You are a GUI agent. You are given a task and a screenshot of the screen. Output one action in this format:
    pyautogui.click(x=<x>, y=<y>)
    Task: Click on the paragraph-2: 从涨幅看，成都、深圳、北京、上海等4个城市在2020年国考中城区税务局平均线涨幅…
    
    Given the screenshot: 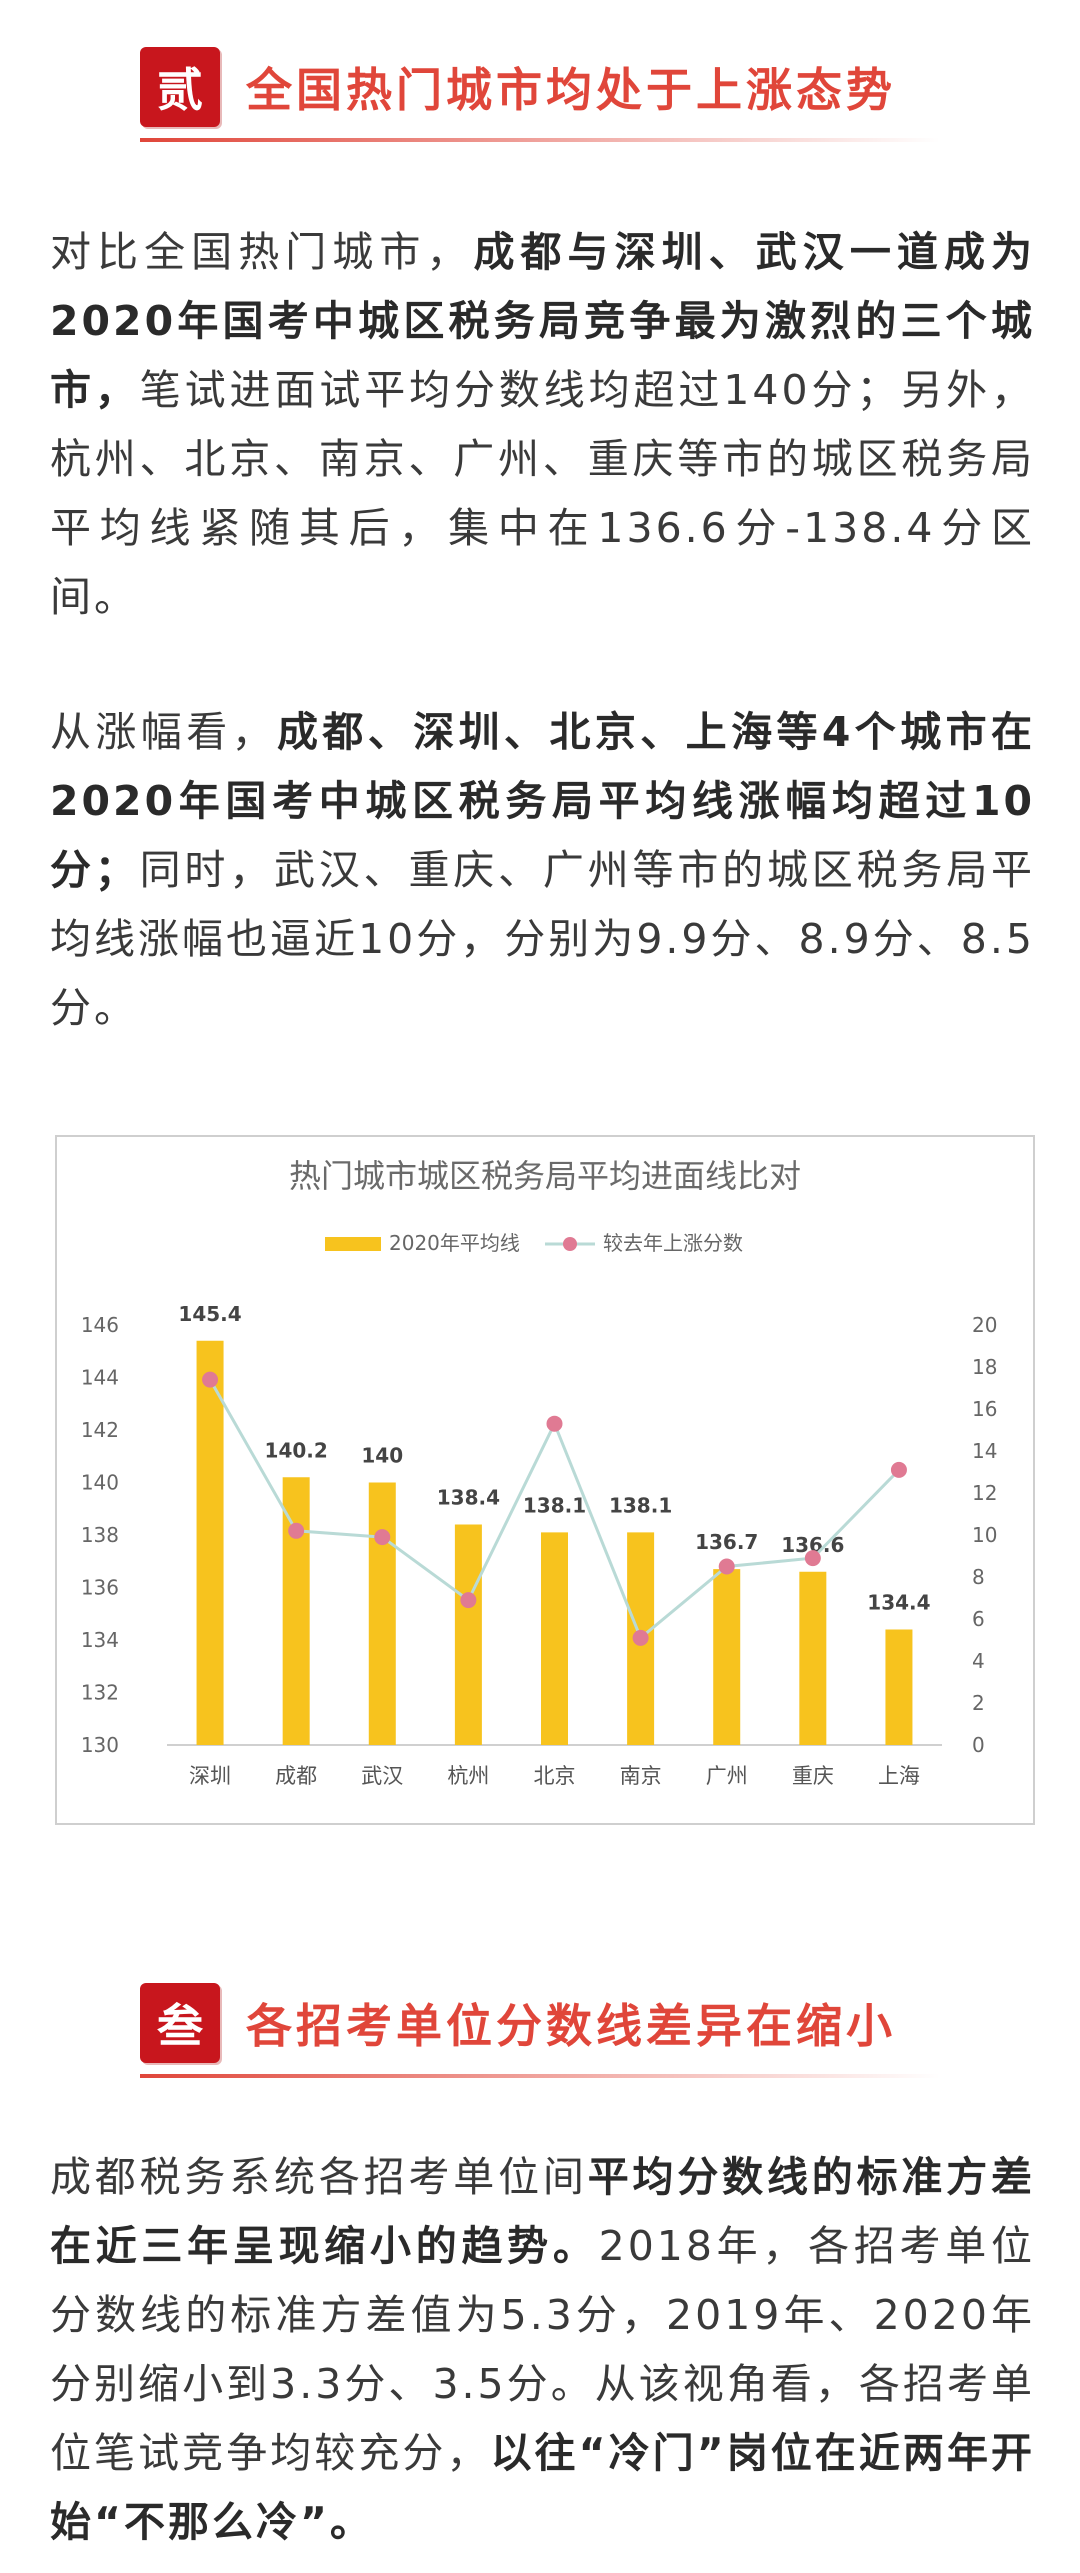 What is the action you would take?
    pyautogui.click(x=542, y=870)
    